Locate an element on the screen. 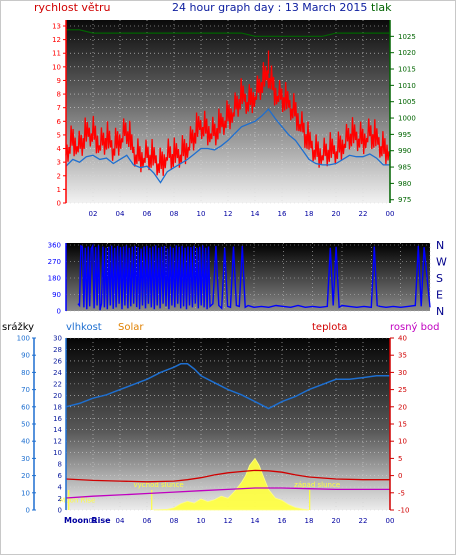 The image size is (456, 559). climate-x-tick-label: 22 is located at coordinates (363, 521).